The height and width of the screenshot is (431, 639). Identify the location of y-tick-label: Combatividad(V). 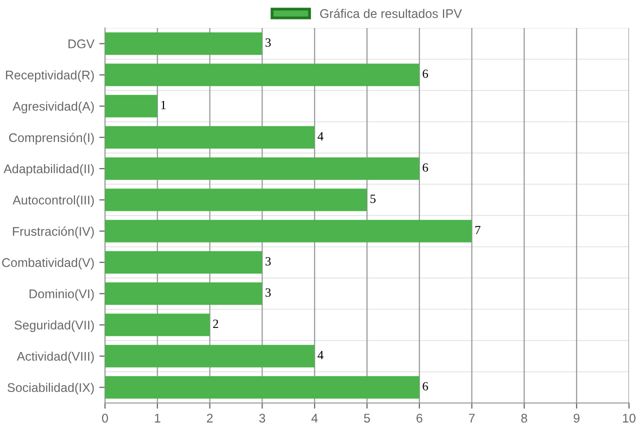
(48, 264).